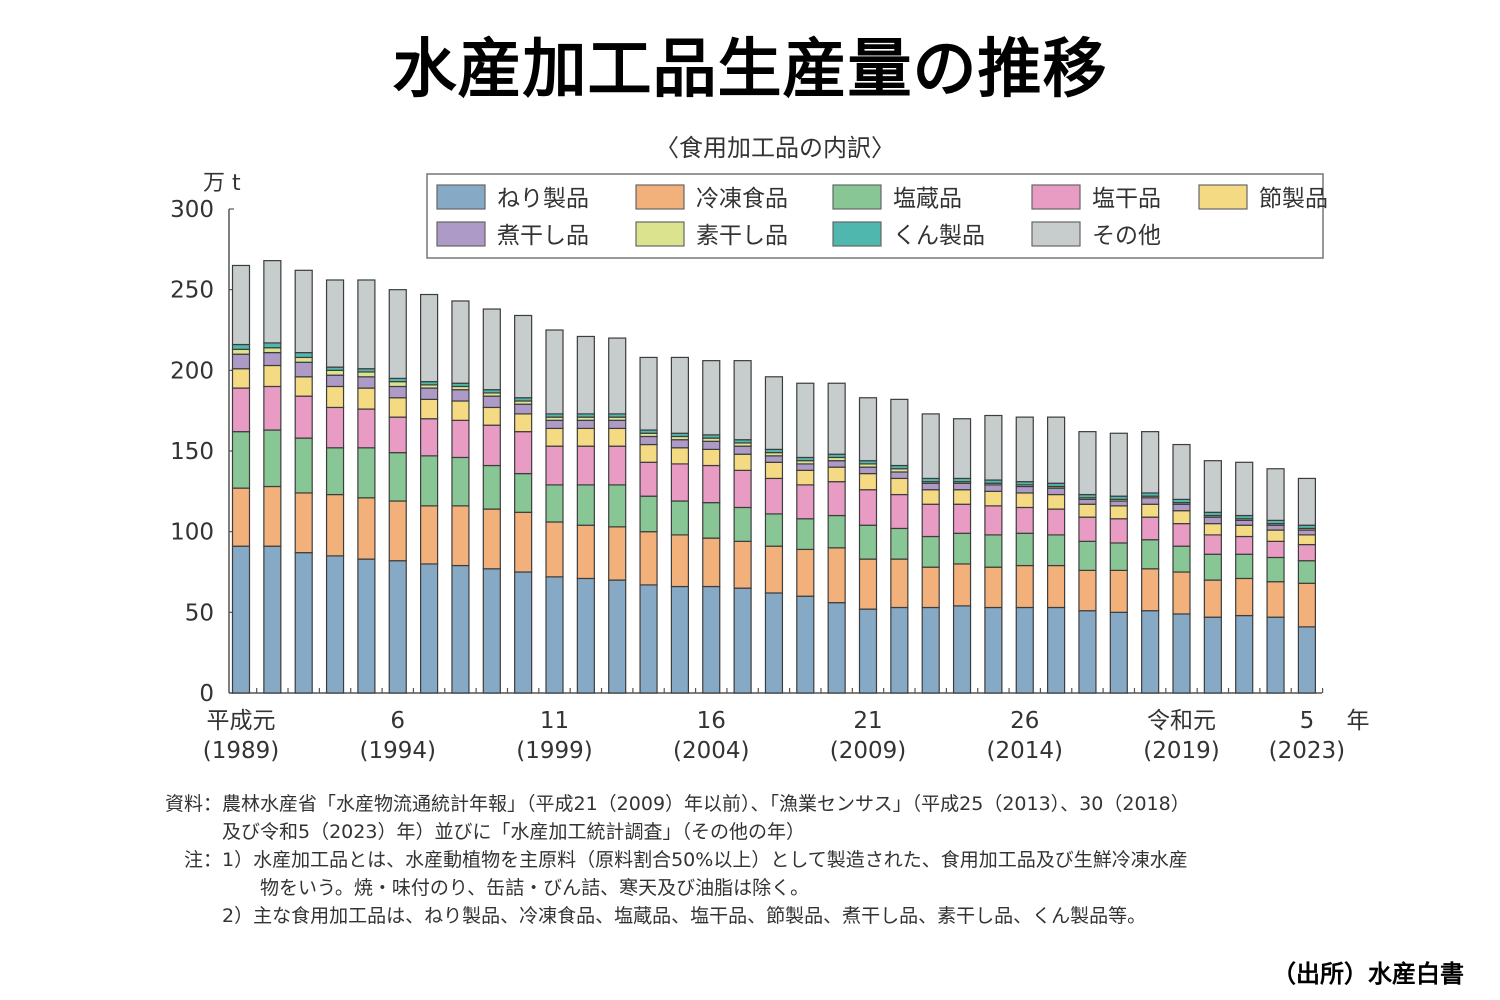  I want to click on x-tick-label-year: (1999), so click(554, 751).